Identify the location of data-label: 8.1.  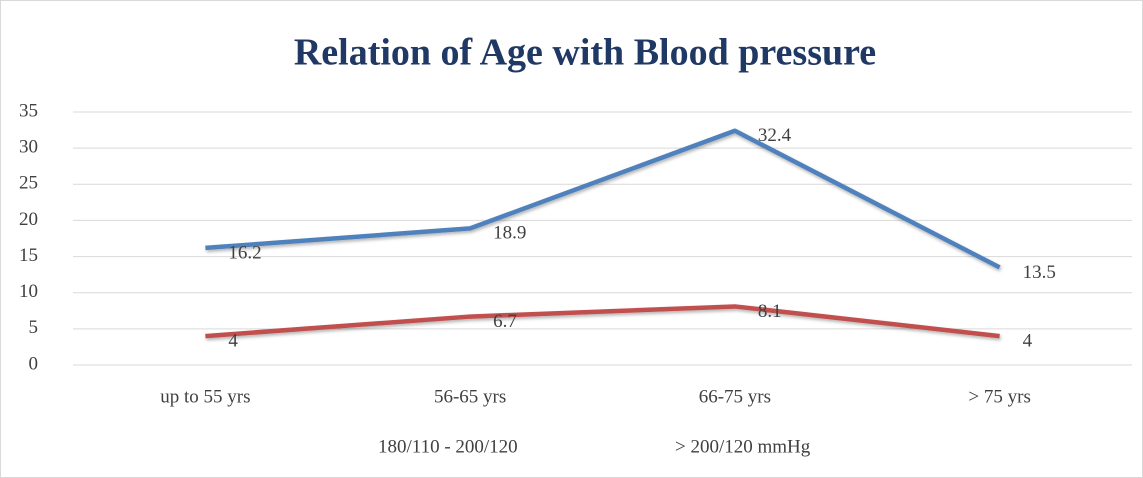
(770, 311).